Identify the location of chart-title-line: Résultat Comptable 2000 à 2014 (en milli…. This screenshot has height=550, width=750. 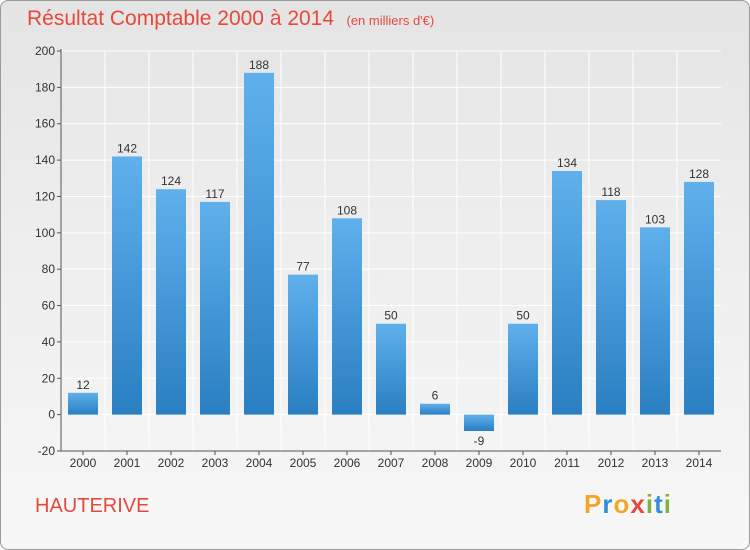
(230, 19).